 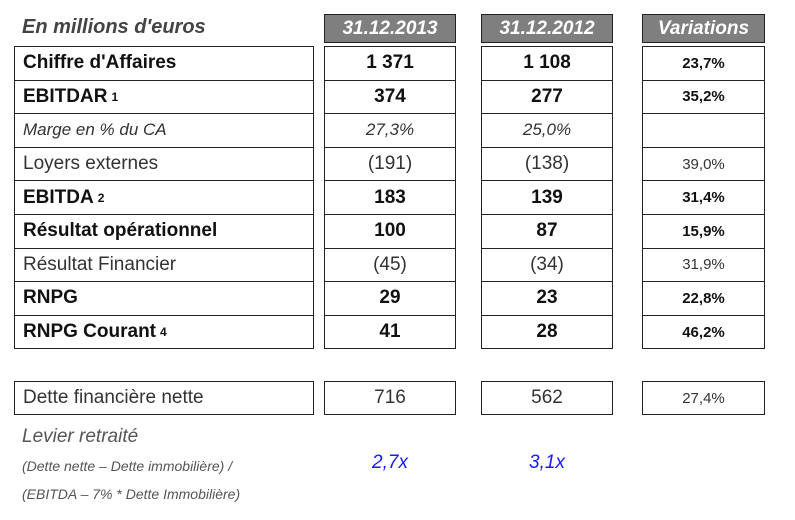 What do you see at coordinates (164, 398) in the screenshot?
I see `row-label: Dette financière nette` at bounding box center [164, 398].